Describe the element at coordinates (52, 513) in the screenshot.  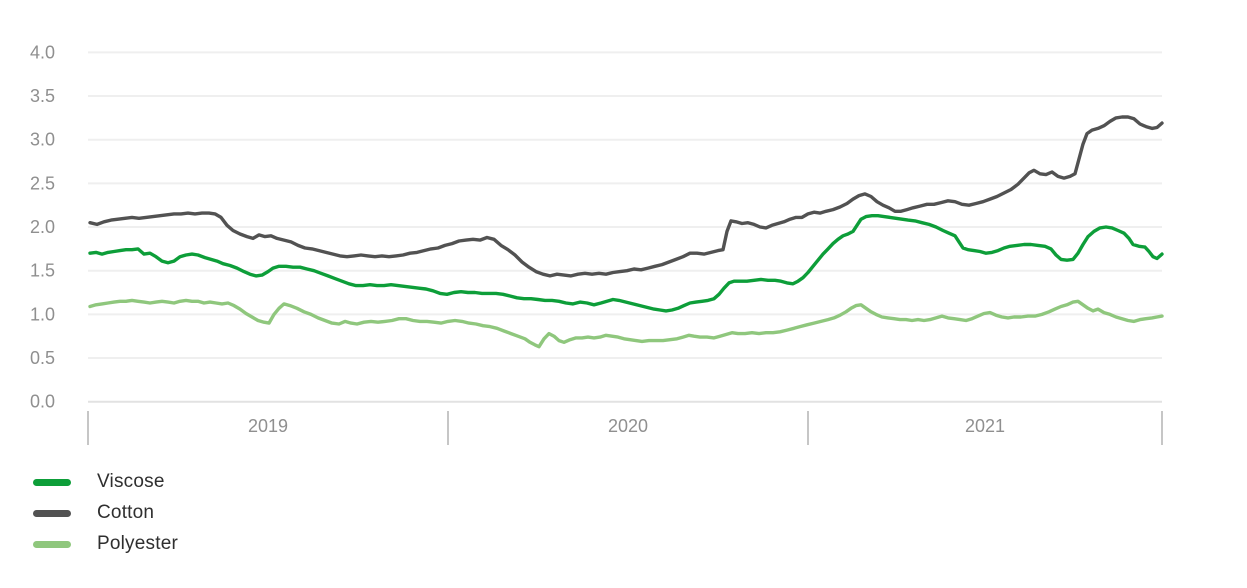
I see `cotton-line-swatch` at that location.